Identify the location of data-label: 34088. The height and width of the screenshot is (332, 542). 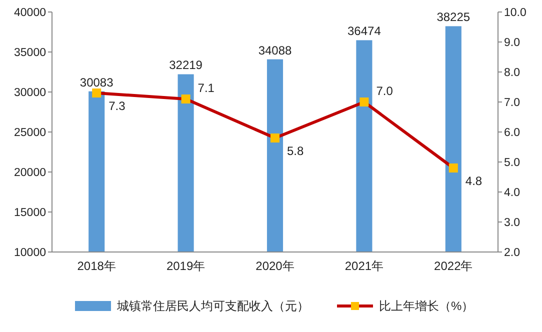
(275, 50).